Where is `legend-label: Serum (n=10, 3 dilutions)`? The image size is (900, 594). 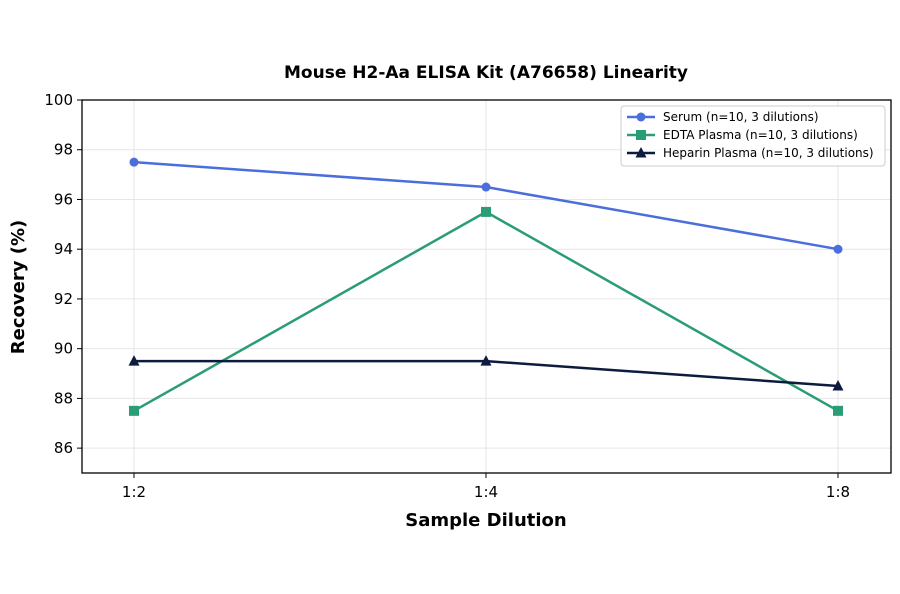 legend-label: Serum (n=10, 3 dilutions) is located at coordinates (741, 117).